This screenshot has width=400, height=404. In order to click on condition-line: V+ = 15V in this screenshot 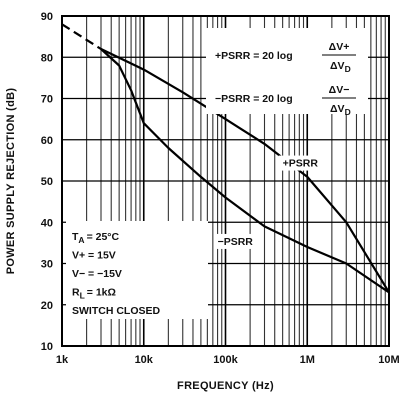, I will do `click(94, 256)`.